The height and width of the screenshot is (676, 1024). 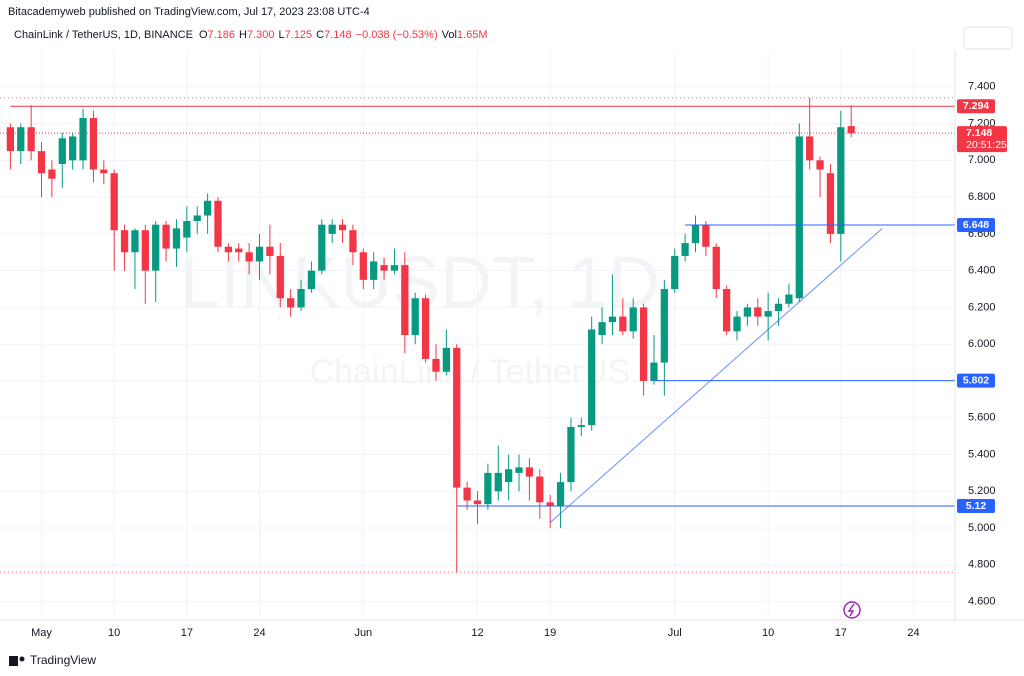 What do you see at coordinates (320, 35) in the screenshot?
I see `ohlc-key: C` at bounding box center [320, 35].